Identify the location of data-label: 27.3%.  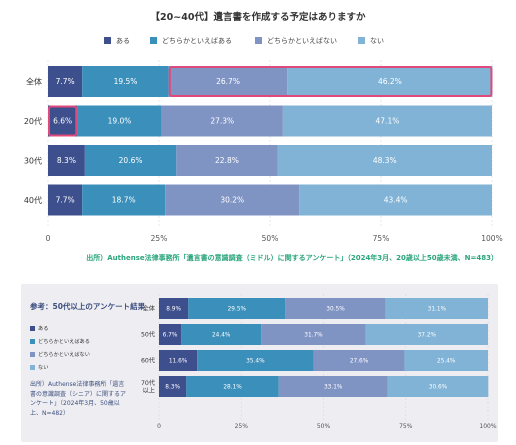
(222, 121).